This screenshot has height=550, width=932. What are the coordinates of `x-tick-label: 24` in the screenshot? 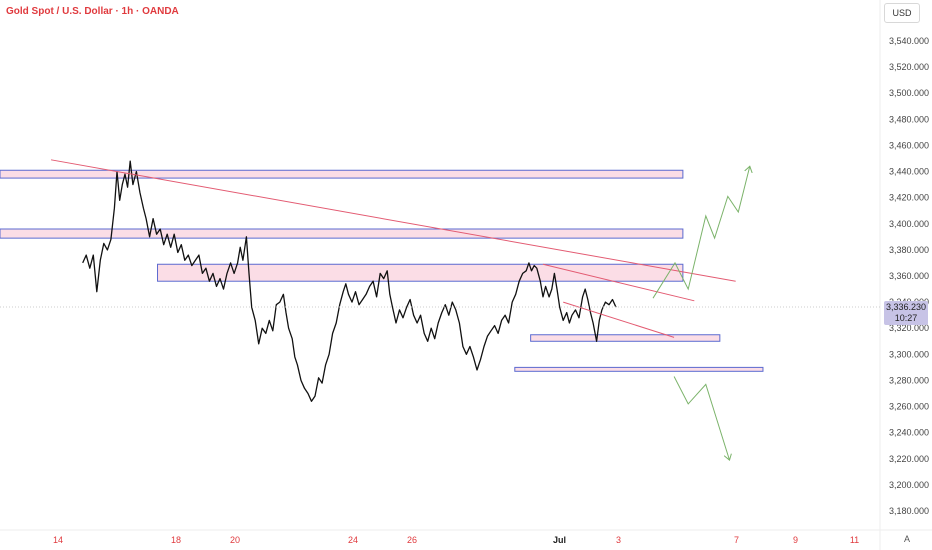 It's located at (353, 540).